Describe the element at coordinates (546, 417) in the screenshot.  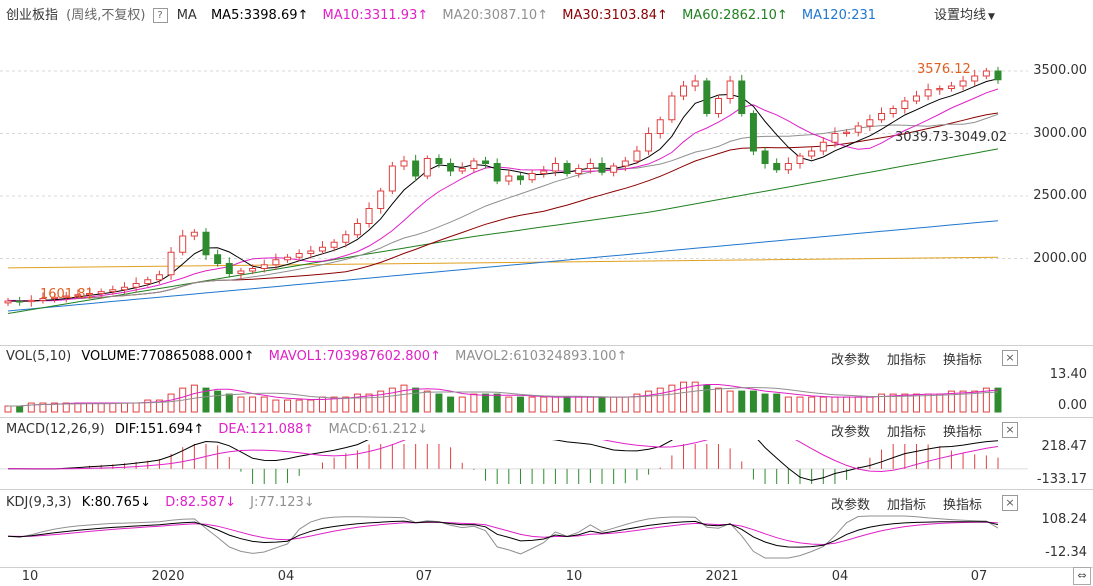
I see `divider` at that location.